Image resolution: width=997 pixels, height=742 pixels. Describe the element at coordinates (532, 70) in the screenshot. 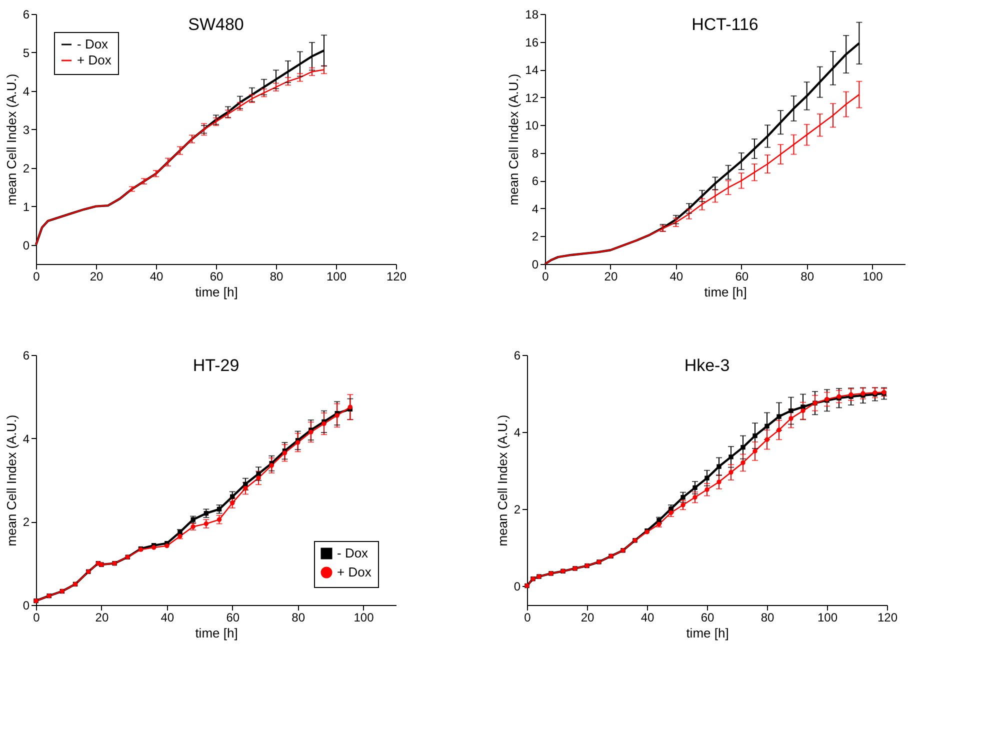

I see `y-tick-label: 14` at that location.